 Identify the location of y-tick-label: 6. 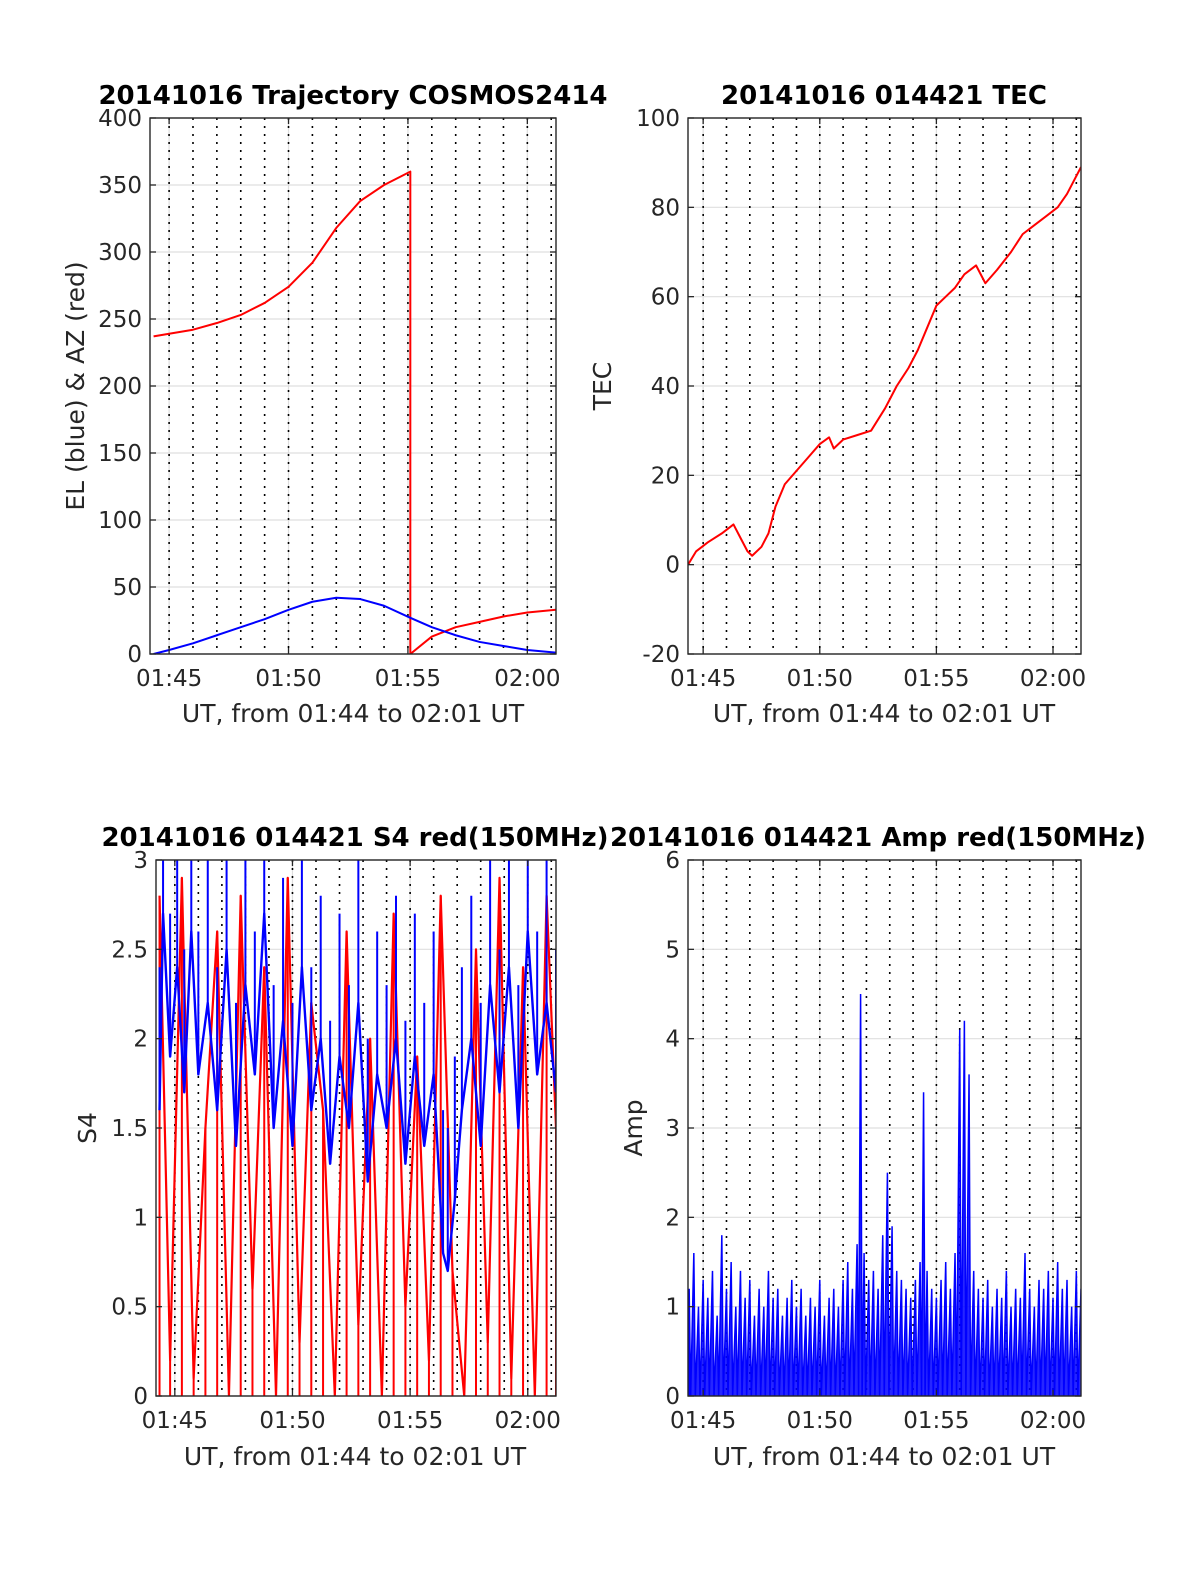
(672, 861).